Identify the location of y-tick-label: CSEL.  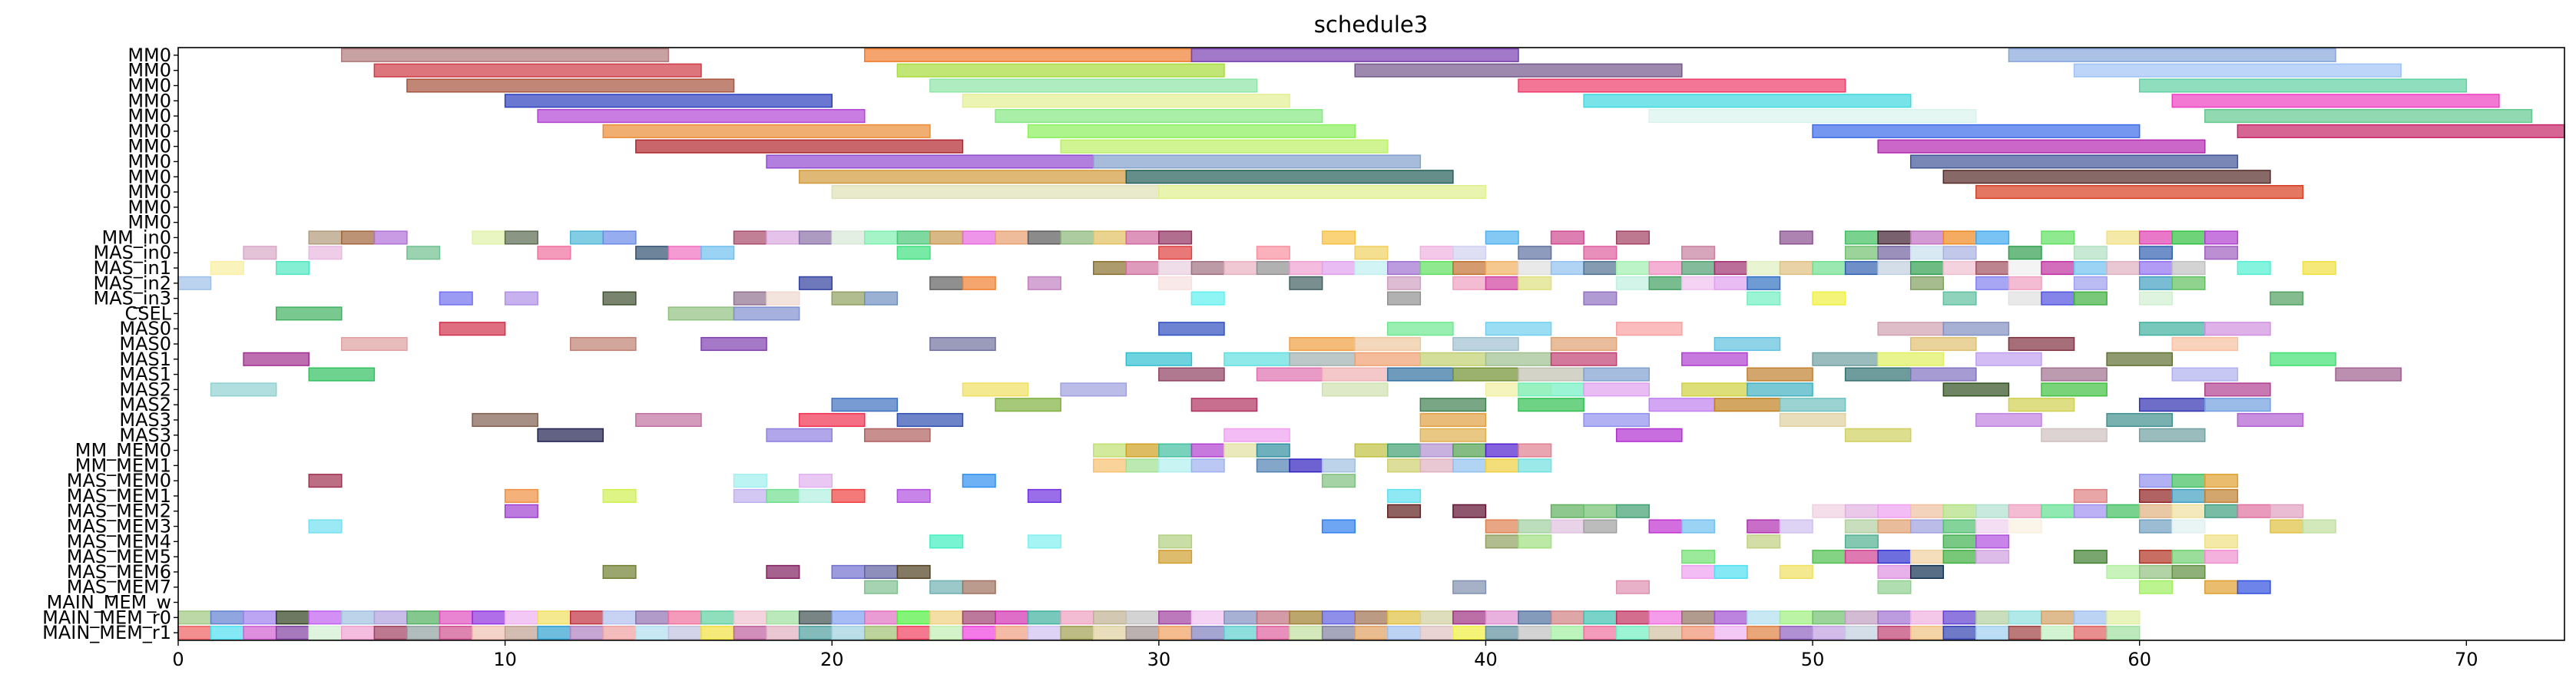
(147, 313).